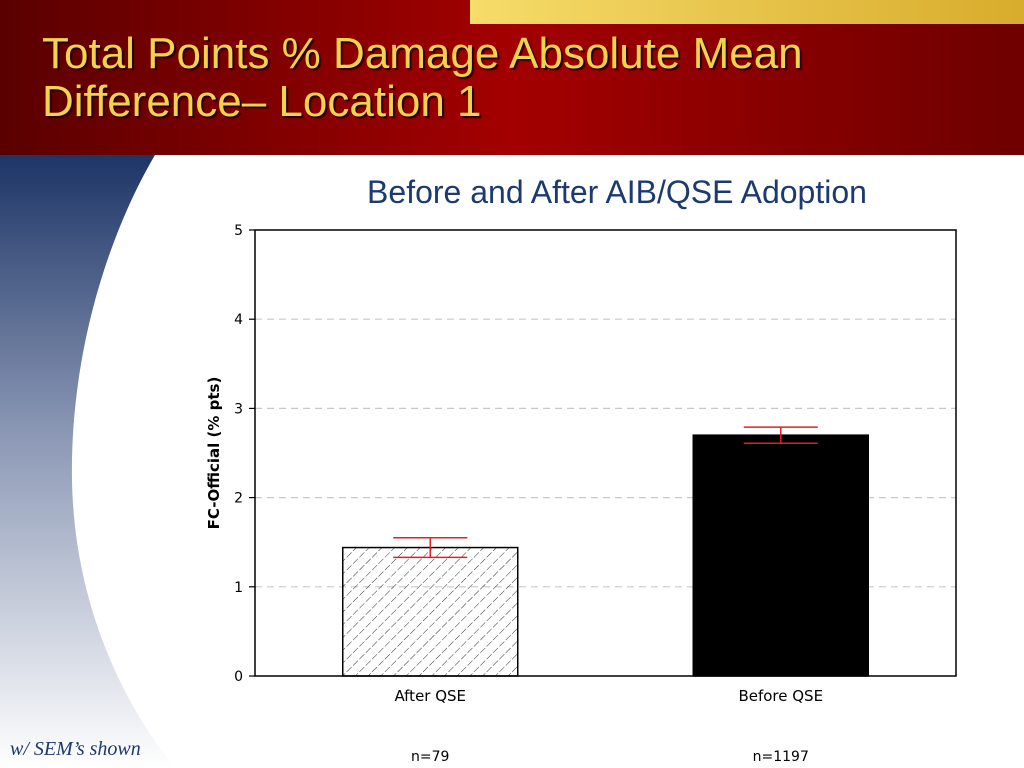  What do you see at coordinates (238, 409) in the screenshot?
I see `y-tick-label: 3` at bounding box center [238, 409].